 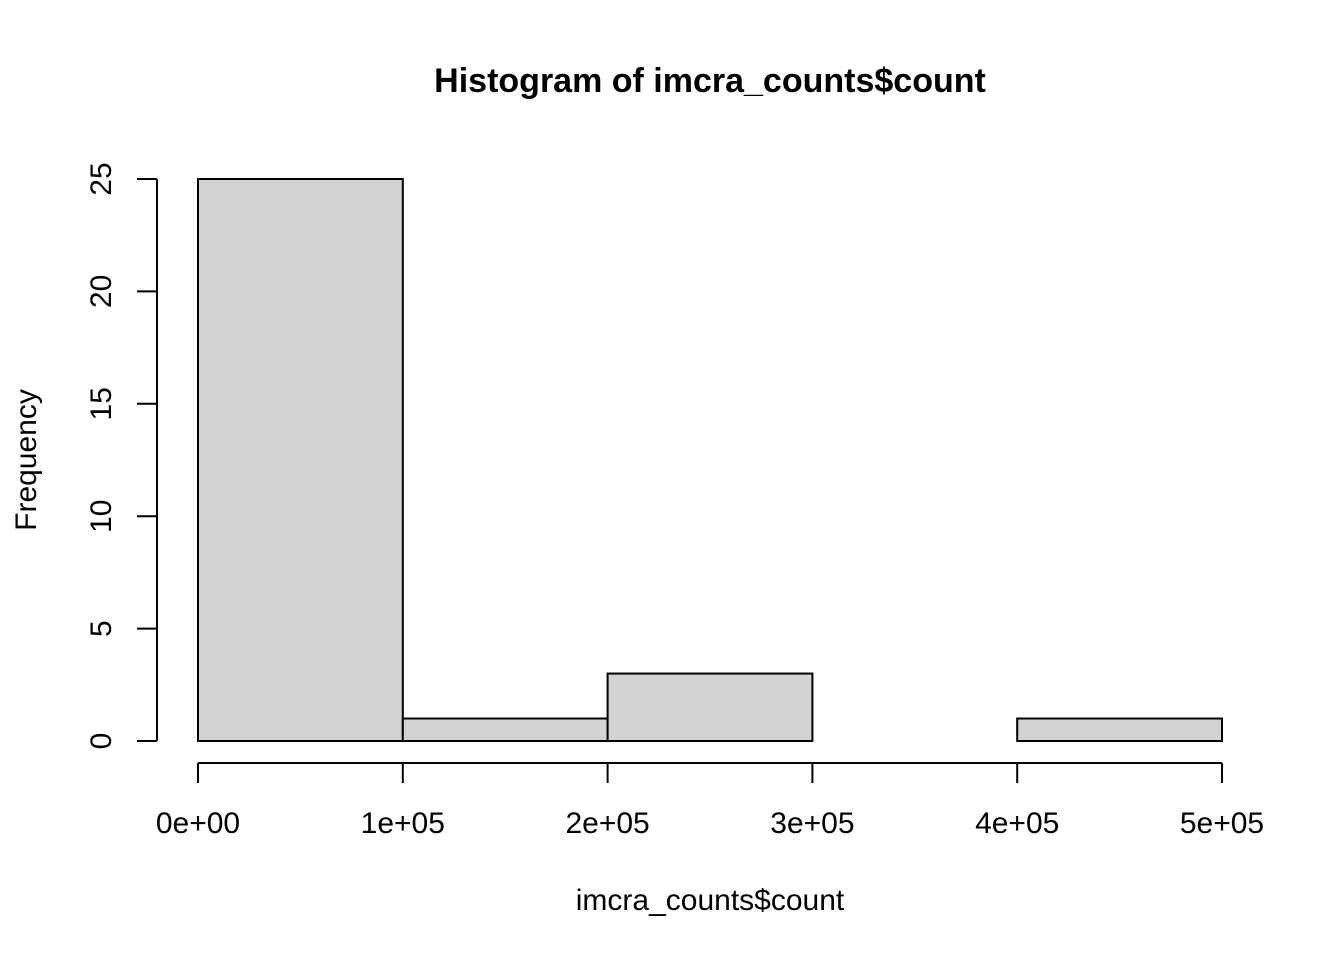 What do you see at coordinates (121, 456) in the screenshot?
I see `y-axis: 0 5 10 15 20 25` at bounding box center [121, 456].